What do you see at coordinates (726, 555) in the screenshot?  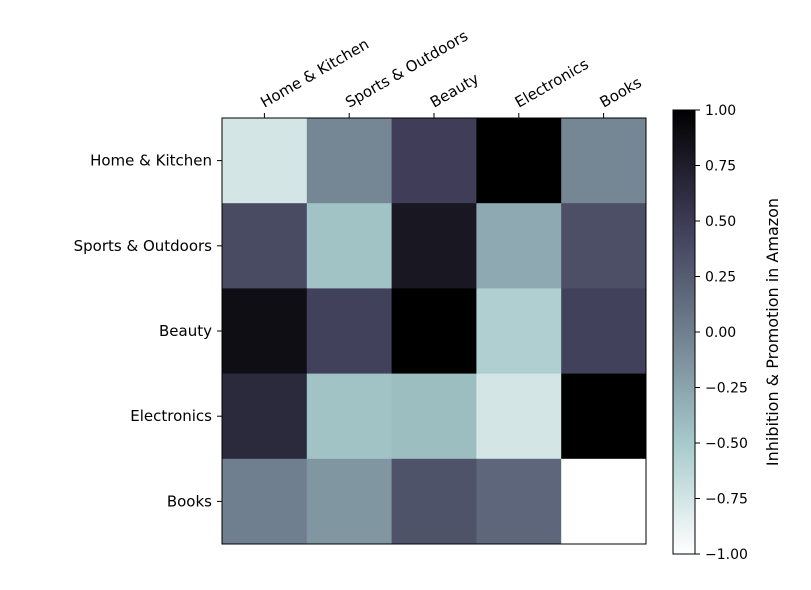 I see `colorbar-tick-label: −1.00` at bounding box center [726, 555].